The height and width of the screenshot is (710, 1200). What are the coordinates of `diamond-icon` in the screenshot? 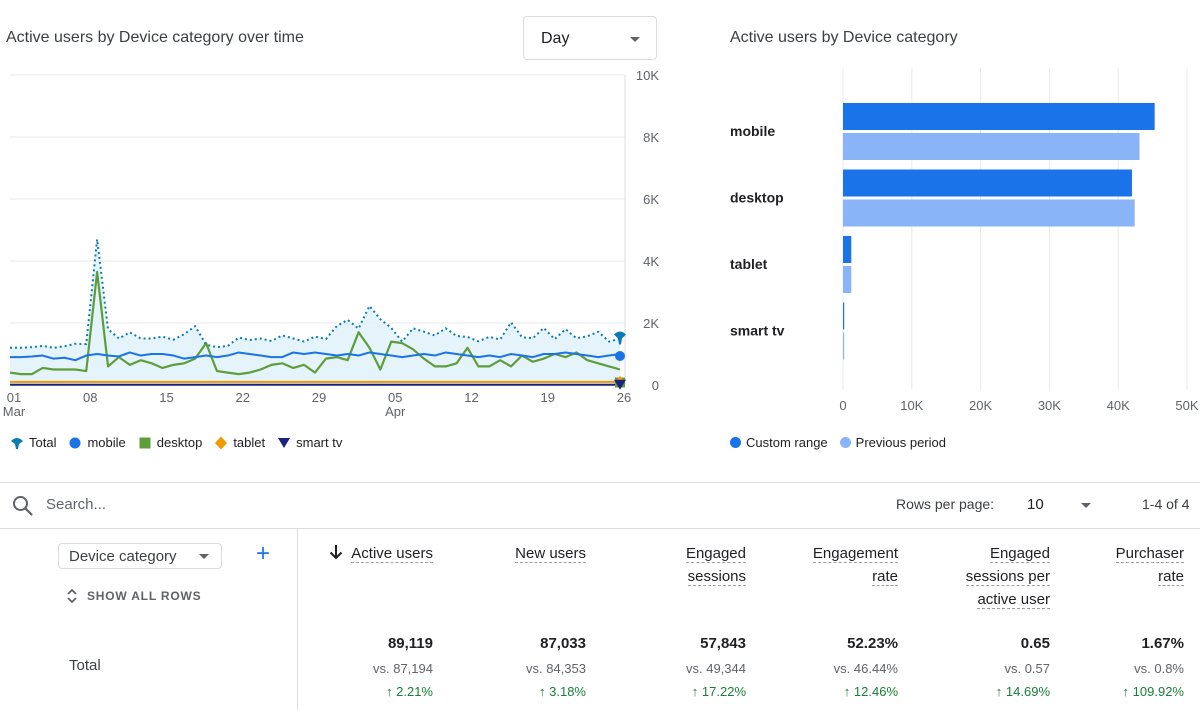 It's located at (221, 442).